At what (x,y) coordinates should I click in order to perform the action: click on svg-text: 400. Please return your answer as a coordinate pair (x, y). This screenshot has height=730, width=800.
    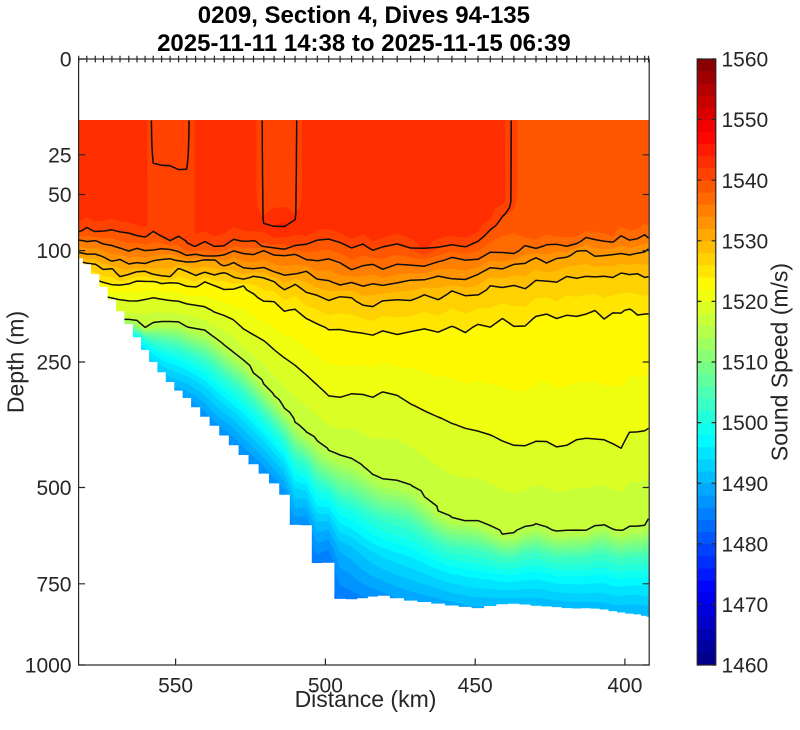
    Looking at the image, I should click on (624, 686).